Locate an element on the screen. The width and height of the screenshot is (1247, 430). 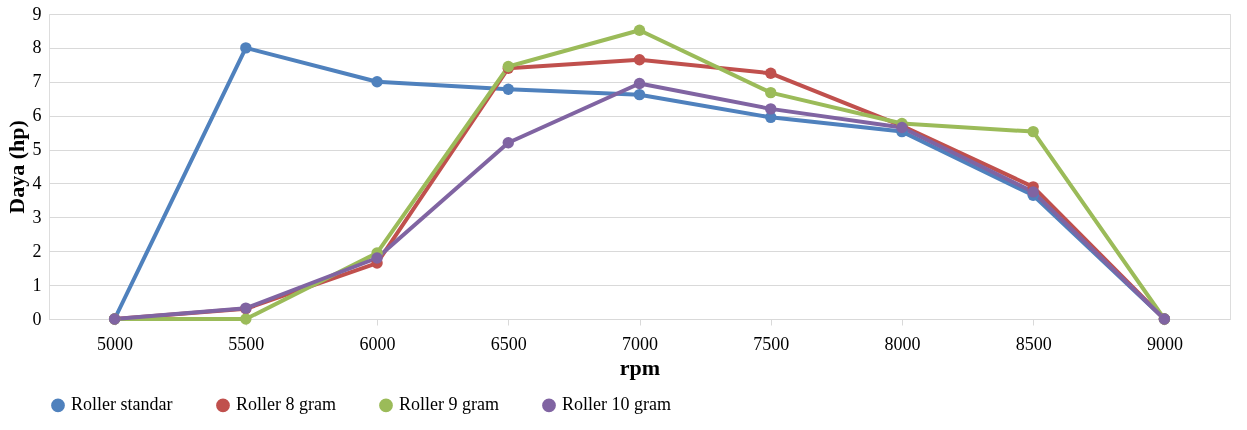
y-tick-label: 5 is located at coordinates (37, 149).